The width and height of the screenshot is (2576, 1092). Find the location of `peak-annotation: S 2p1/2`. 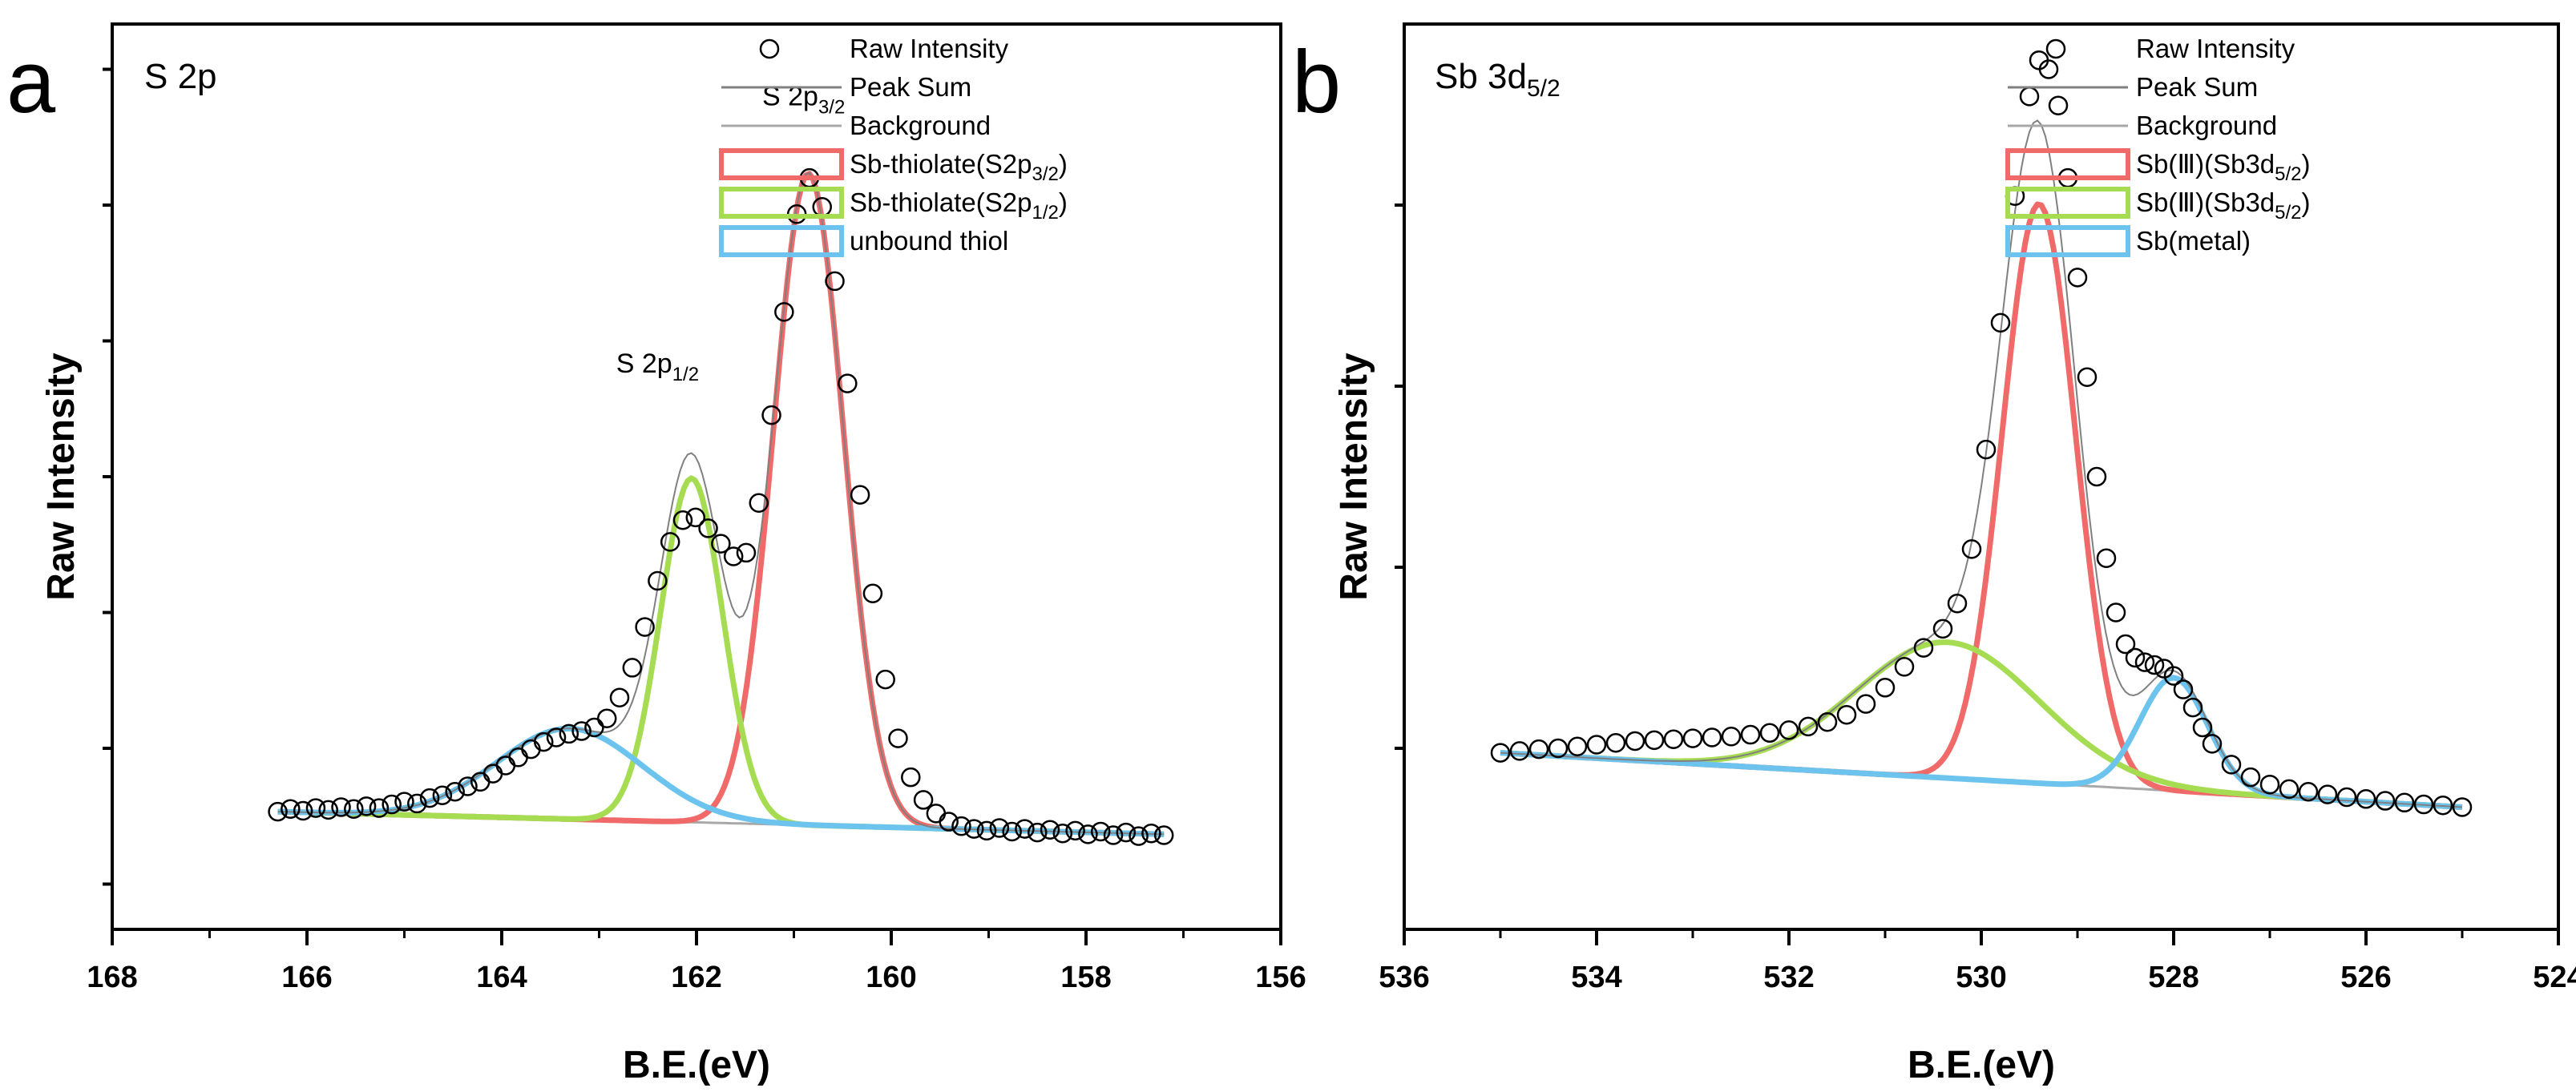

peak-annotation: S 2p1/2 is located at coordinates (658, 367).